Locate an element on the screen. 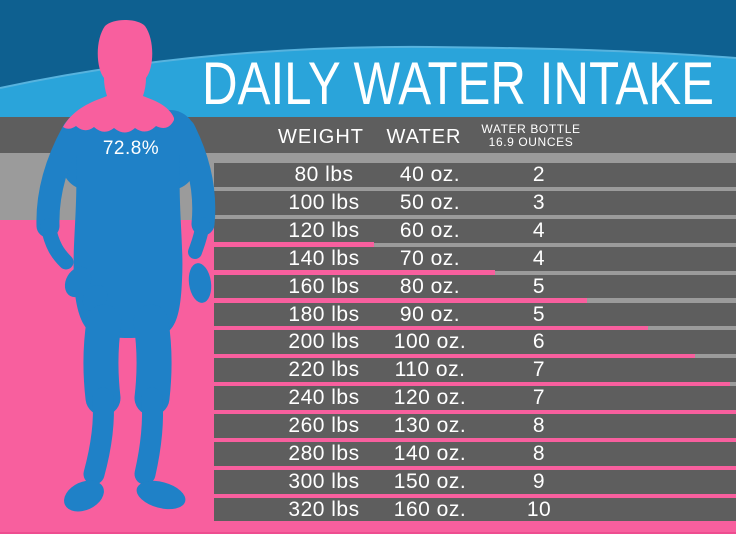 The height and width of the screenshot is (534, 736). cell-water: 100 oz. is located at coordinates (430, 342).